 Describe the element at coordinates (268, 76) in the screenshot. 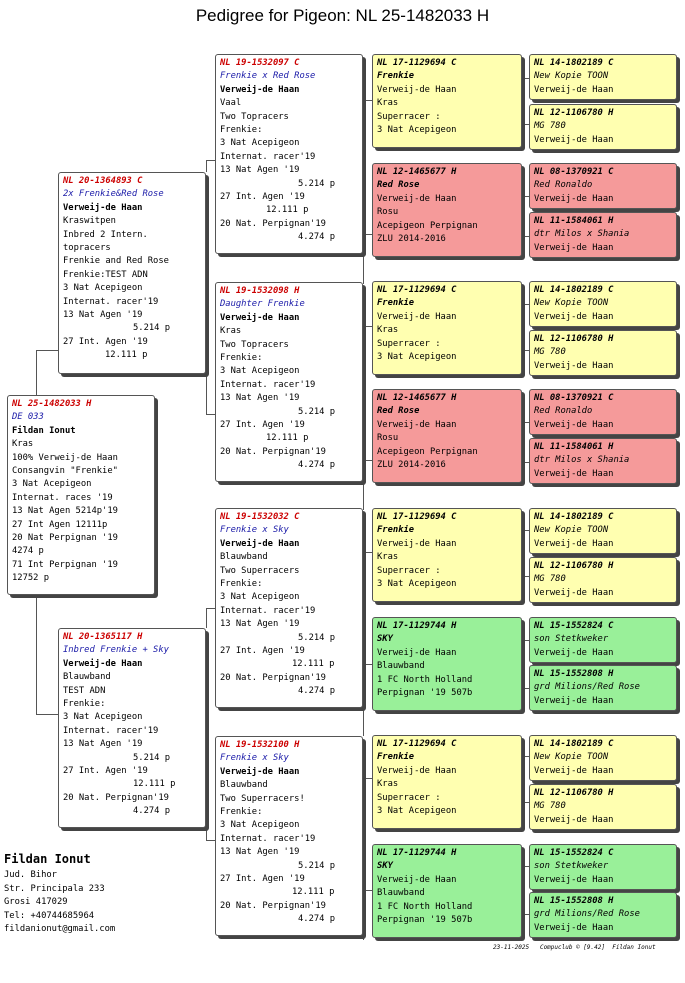

I see `pigeon-name: Frenkie x Red Rose` at that location.